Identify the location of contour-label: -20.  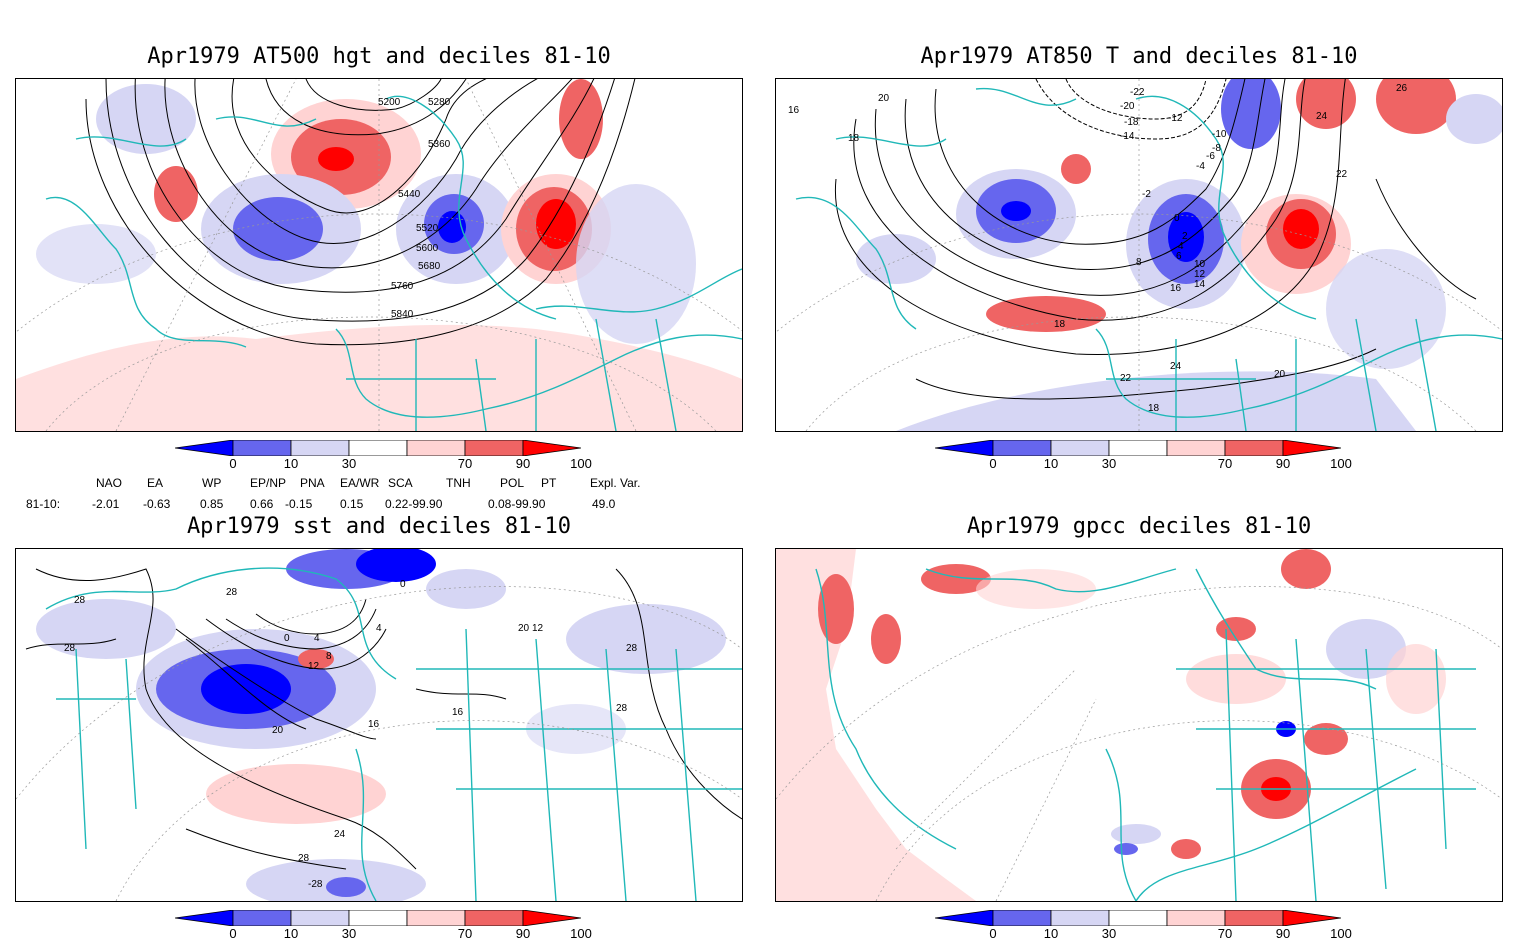
(1127, 106).